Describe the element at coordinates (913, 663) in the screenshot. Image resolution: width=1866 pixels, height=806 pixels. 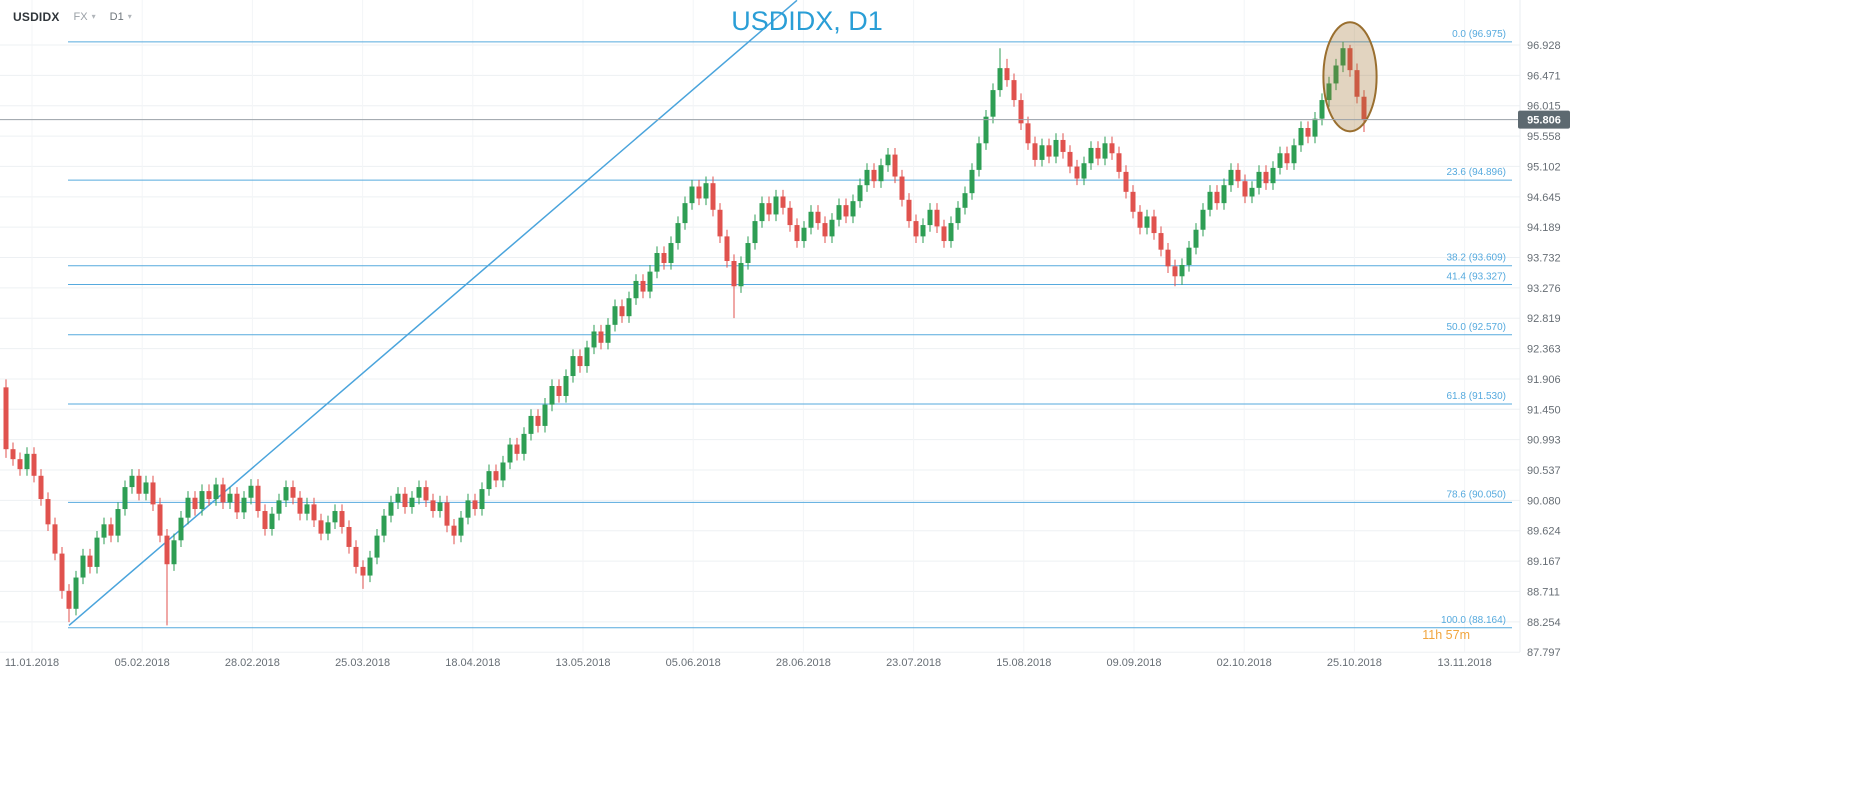
I see `svg-text: 23.07.2018` at that location.